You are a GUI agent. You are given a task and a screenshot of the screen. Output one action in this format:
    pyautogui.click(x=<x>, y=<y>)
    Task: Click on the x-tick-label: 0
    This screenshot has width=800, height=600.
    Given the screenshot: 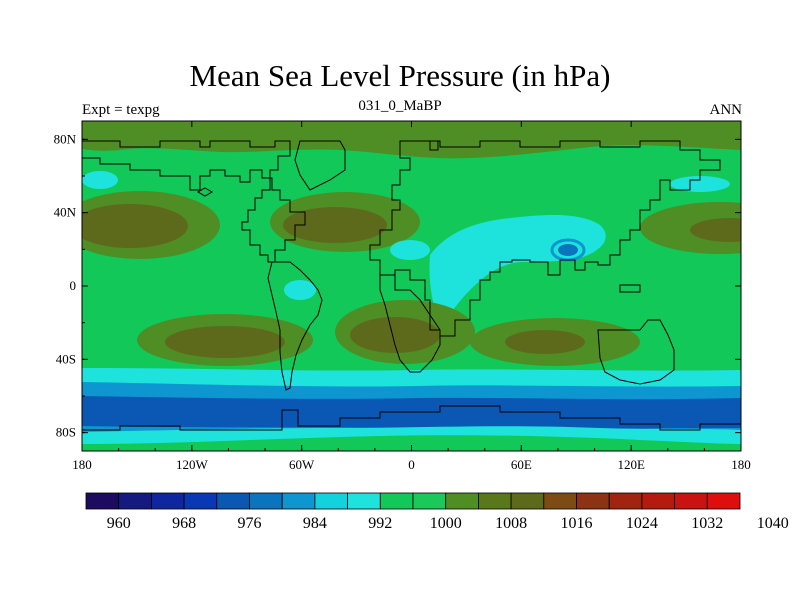 What is the action you would take?
    pyautogui.click(x=411, y=464)
    